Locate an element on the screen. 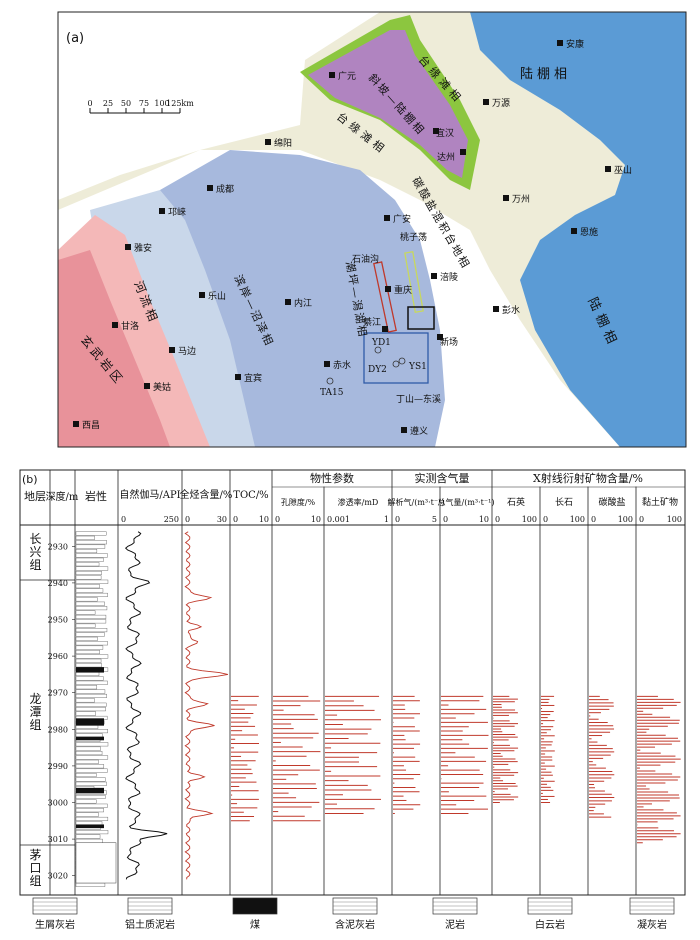  city-4: 达州 is located at coordinates (451, 156).